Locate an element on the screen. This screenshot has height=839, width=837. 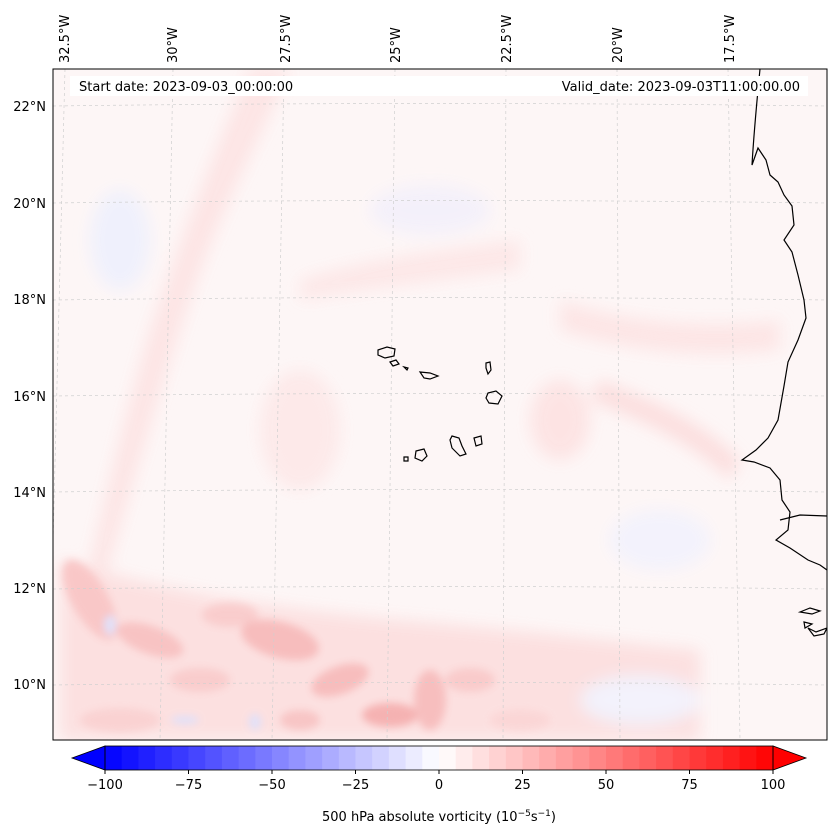
island-santiago is located at coordinates (458, 446).